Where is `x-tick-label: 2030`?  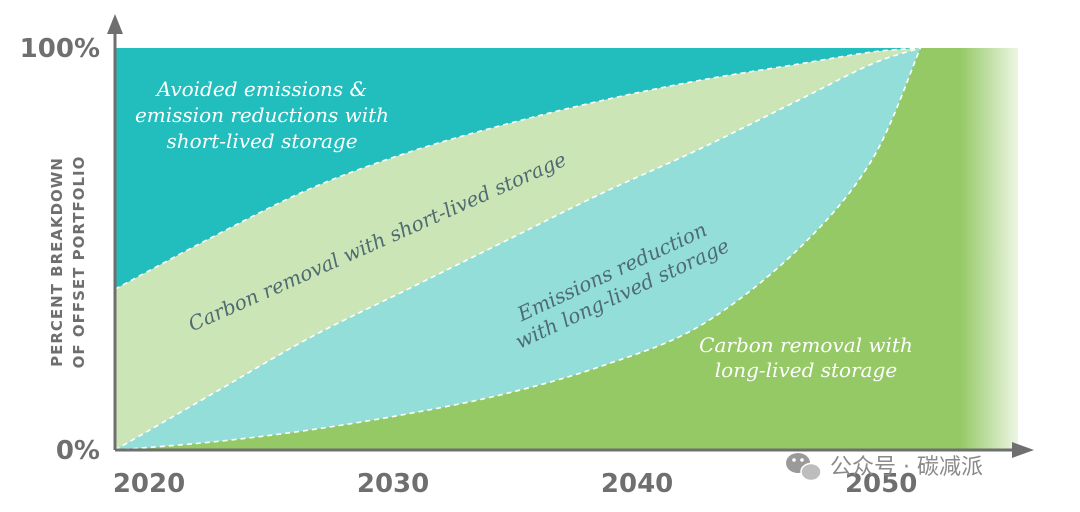 x-tick-label: 2030 is located at coordinates (393, 484).